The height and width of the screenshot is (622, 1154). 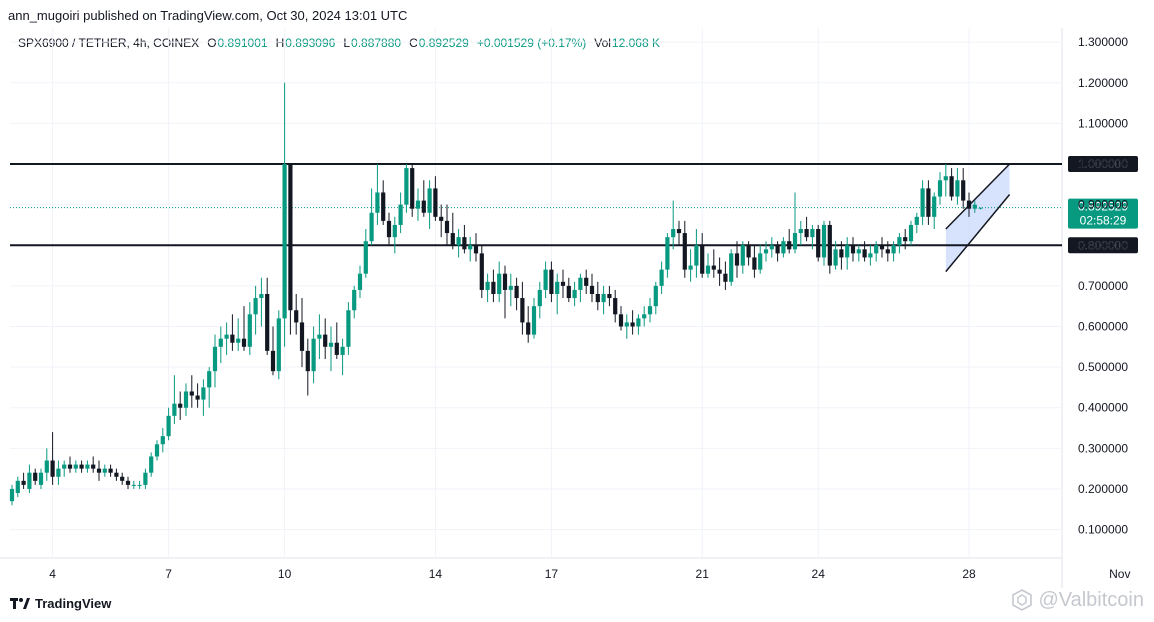 What do you see at coordinates (589, 574) in the screenshot?
I see `time-axis: 4 7 10 14 17 21 24 28 Nov` at bounding box center [589, 574].